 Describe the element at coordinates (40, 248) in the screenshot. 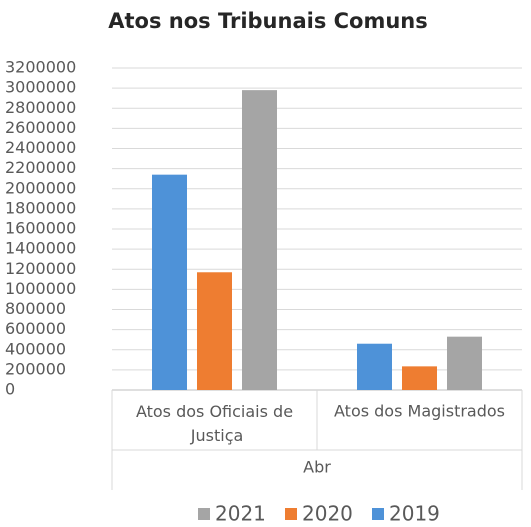

I see `y-tick-label: 1400000` at that location.